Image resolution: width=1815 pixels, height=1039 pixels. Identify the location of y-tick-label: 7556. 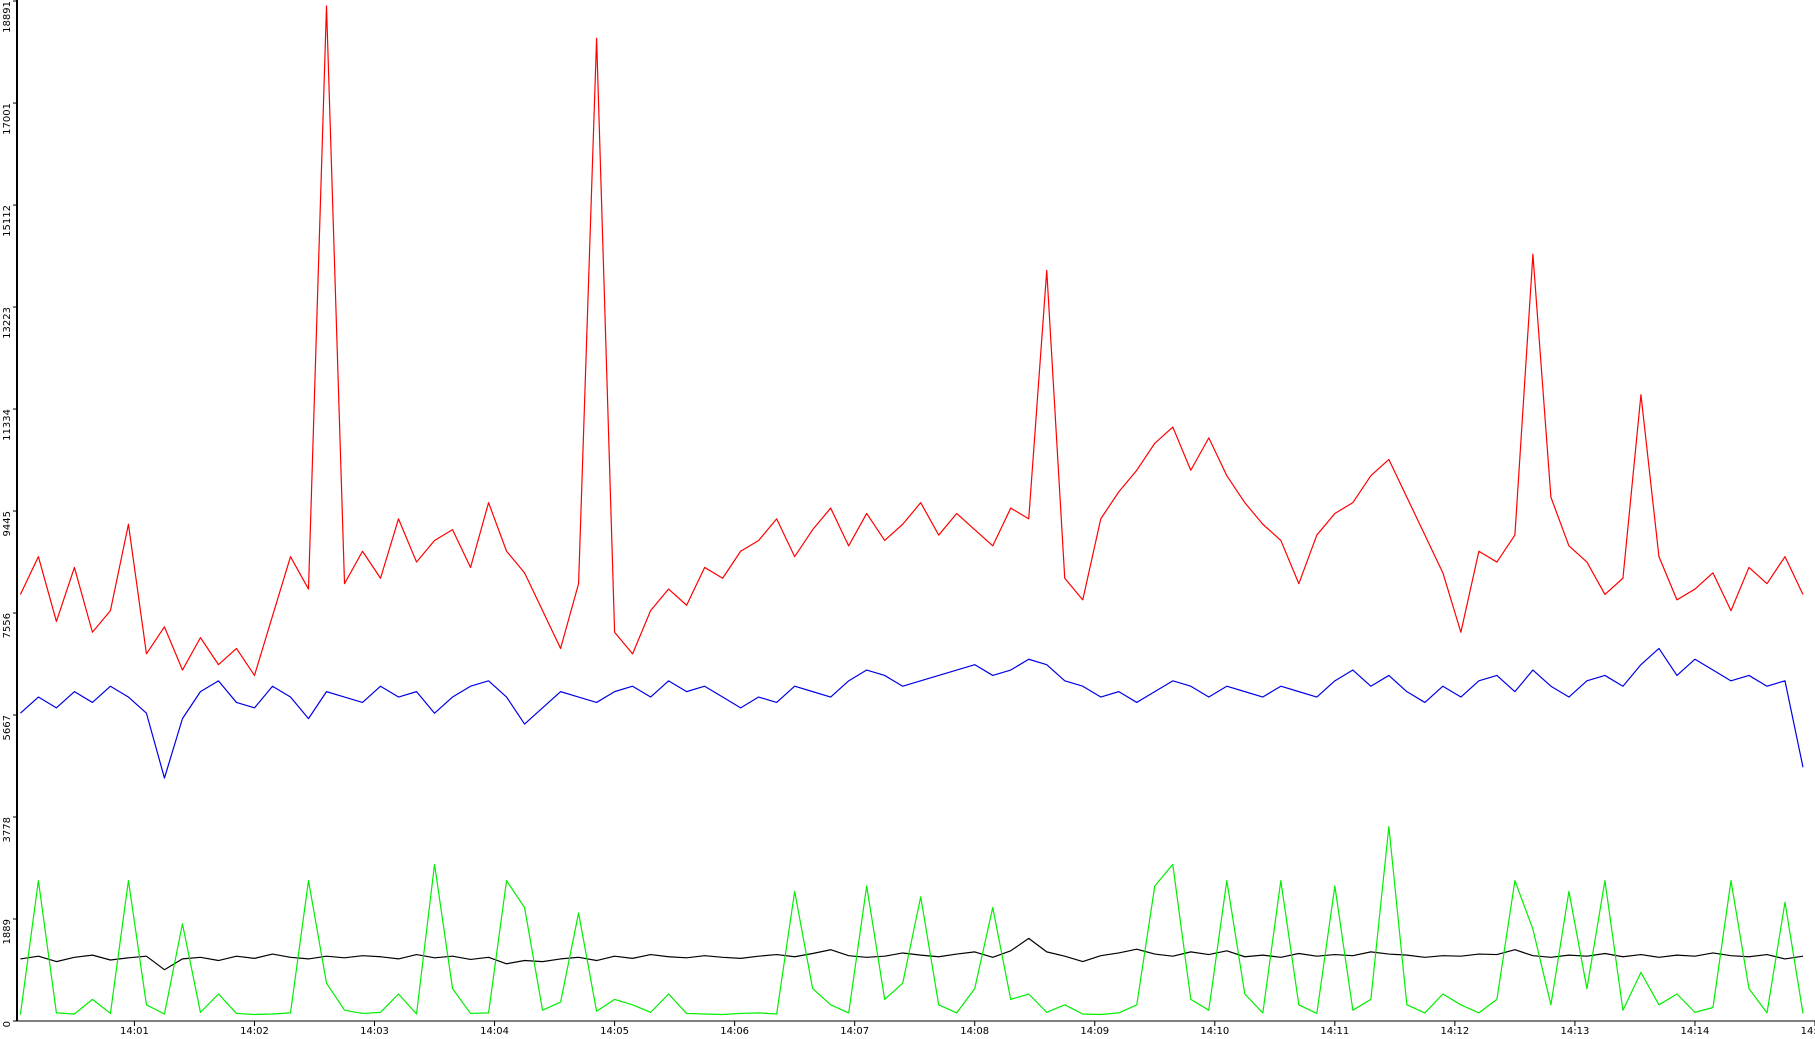
(7, 625).